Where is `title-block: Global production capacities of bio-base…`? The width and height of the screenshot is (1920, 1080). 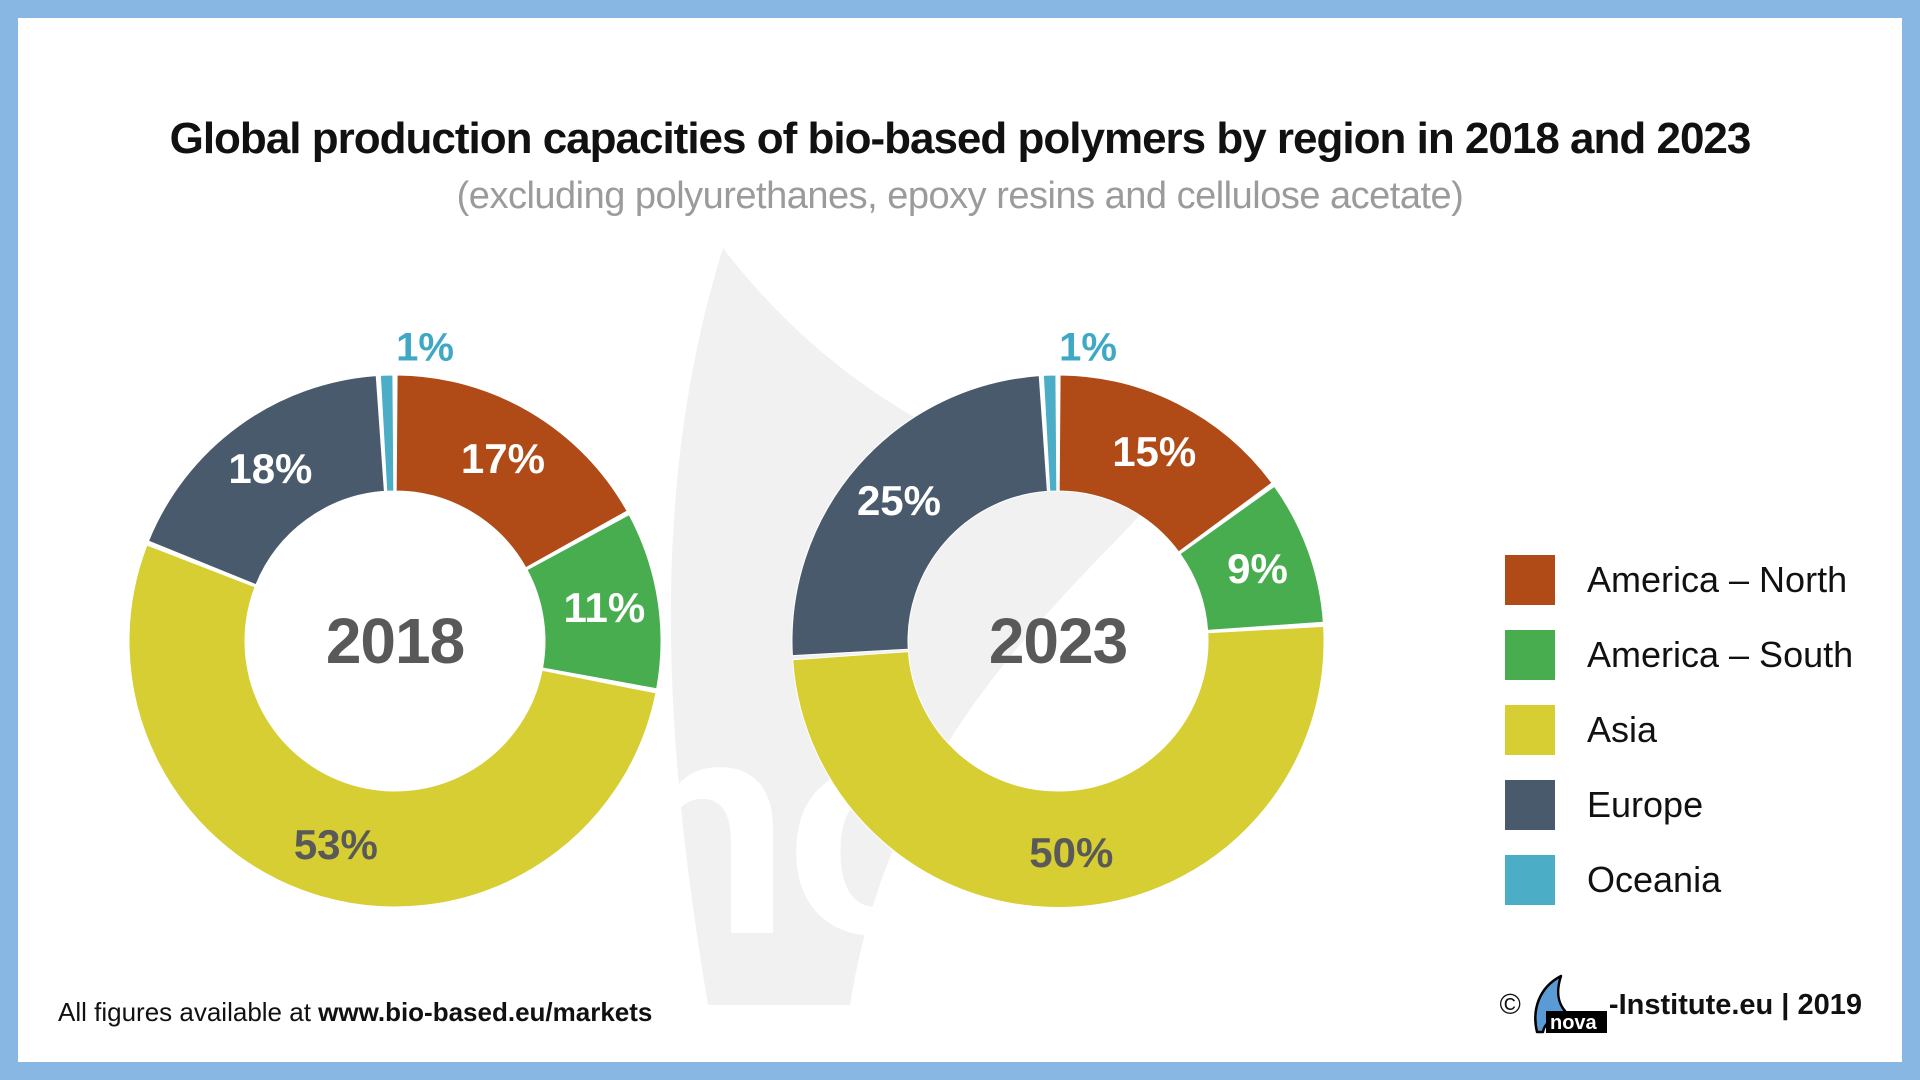 title-block: Global production capacities of bio-base… is located at coordinates (960, 166).